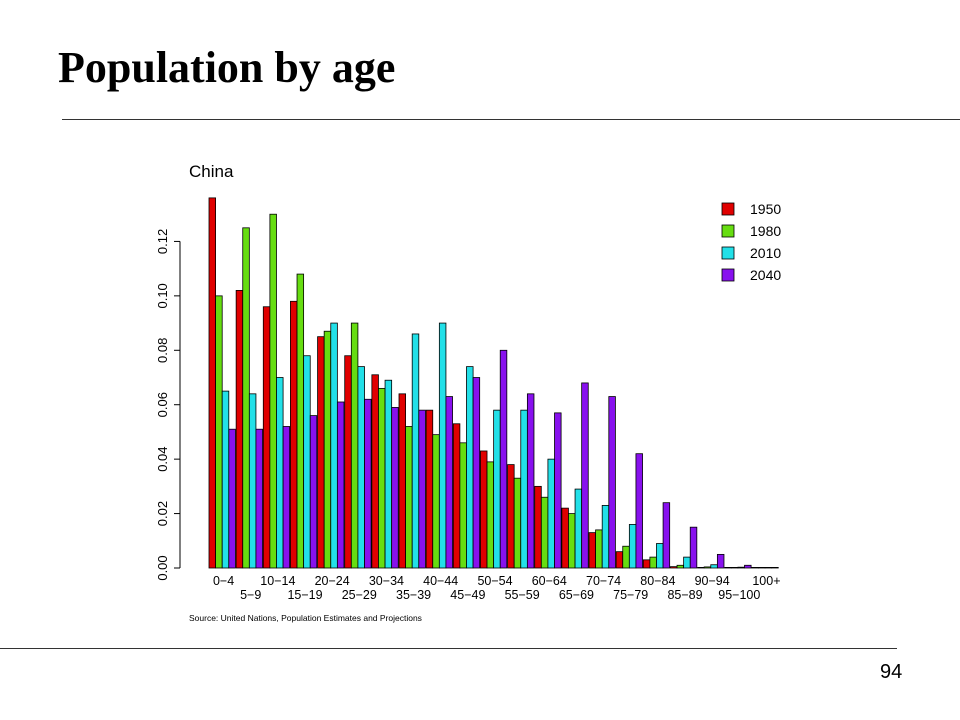  I want to click on x-tick-label: 40−44, so click(440, 581).